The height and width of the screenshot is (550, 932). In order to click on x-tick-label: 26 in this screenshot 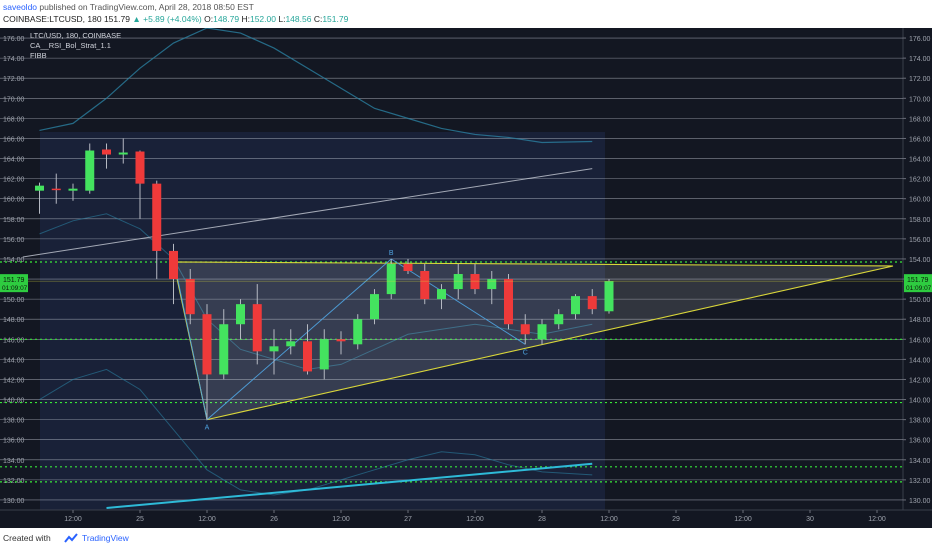, I will do `click(274, 519)`.